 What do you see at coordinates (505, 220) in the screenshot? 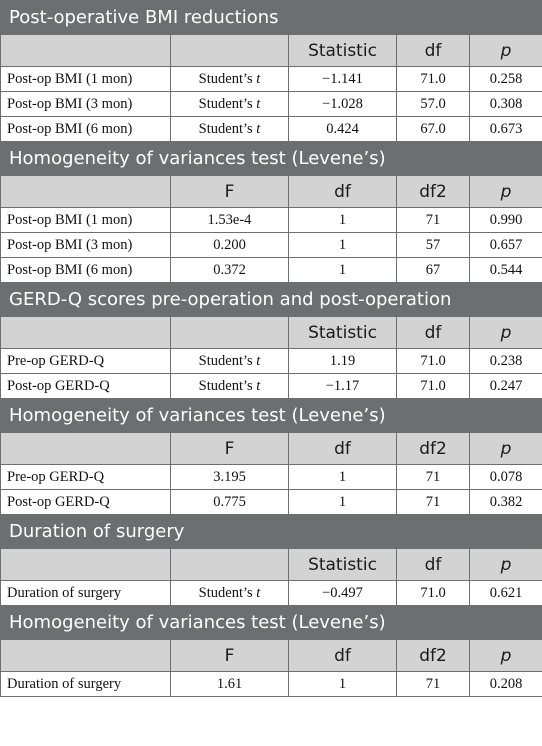
I see `value-cell: 0.990` at bounding box center [505, 220].